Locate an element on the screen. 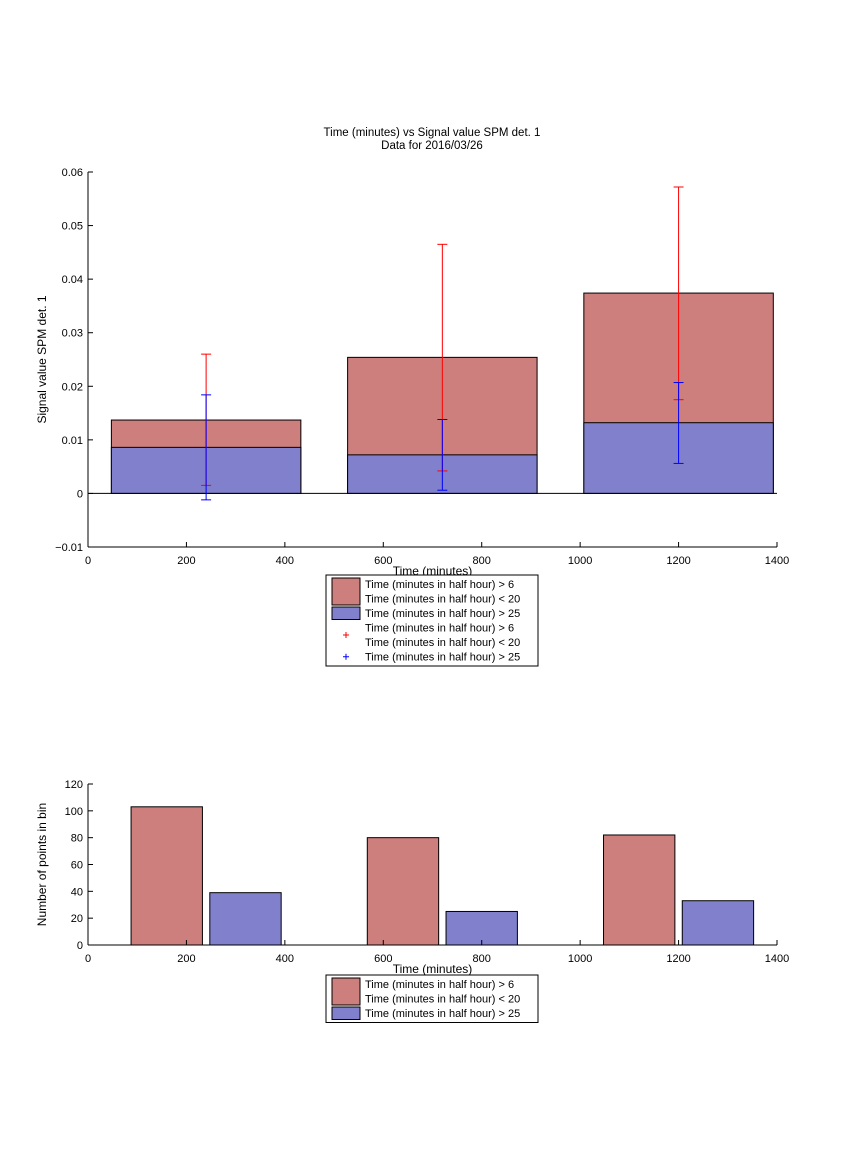 This screenshot has width=864, height=1152. chart2-y-tick-label: 20 is located at coordinates (77, 919).